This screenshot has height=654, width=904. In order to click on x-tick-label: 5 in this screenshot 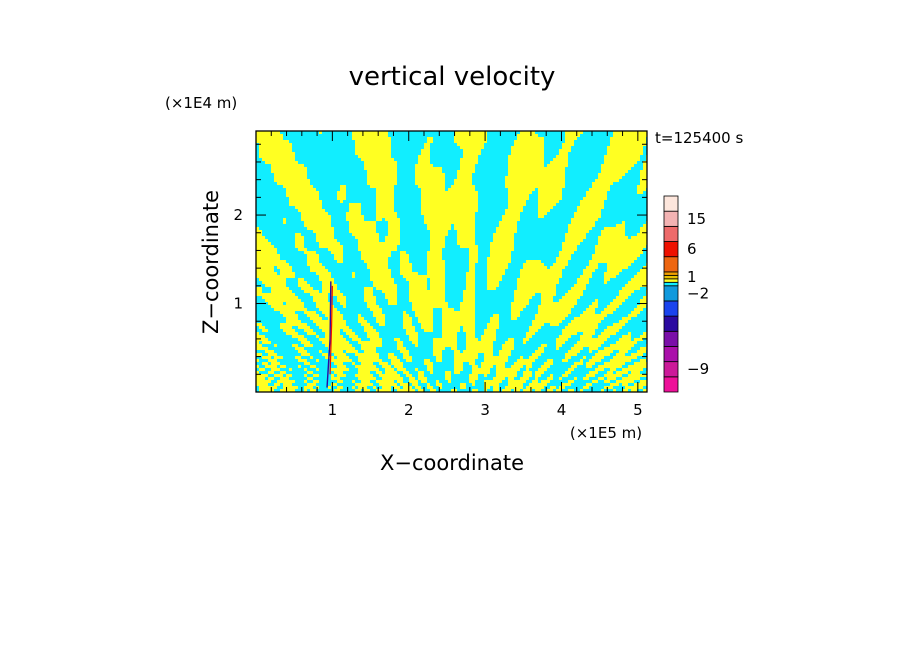, I will do `click(638, 410)`.